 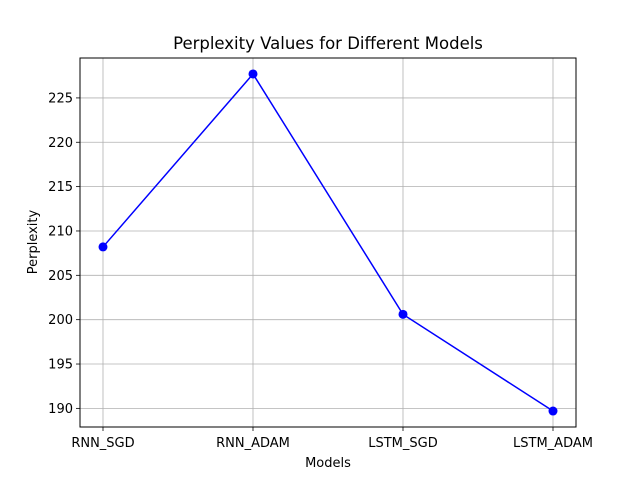 What do you see at coordinates (60, 320) in the screenshot?
I see `y-tick-label: 200` at bounding box center [60, 320].